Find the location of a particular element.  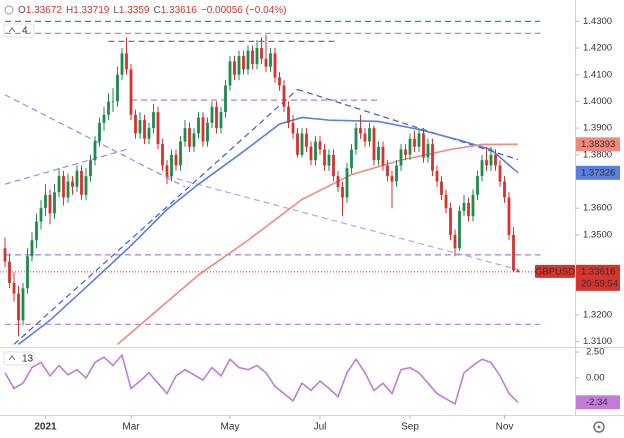

y-tick-label: 1.4000 is located at coordinates (597, 101).